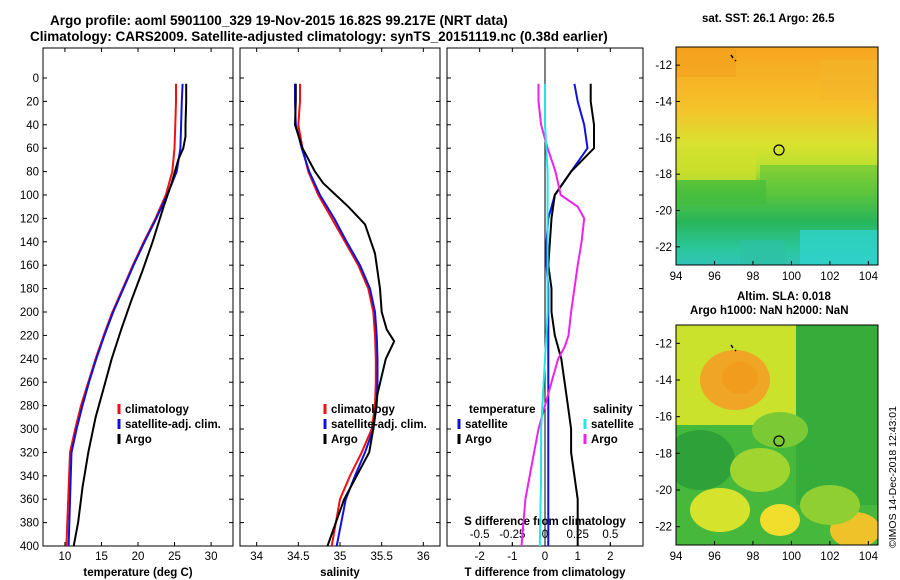 The width and height of the screenshot is (900, 580). Describe the element at coordinates (36, 79) in the screenshot. I see `y-tick-label: 0` at that location.